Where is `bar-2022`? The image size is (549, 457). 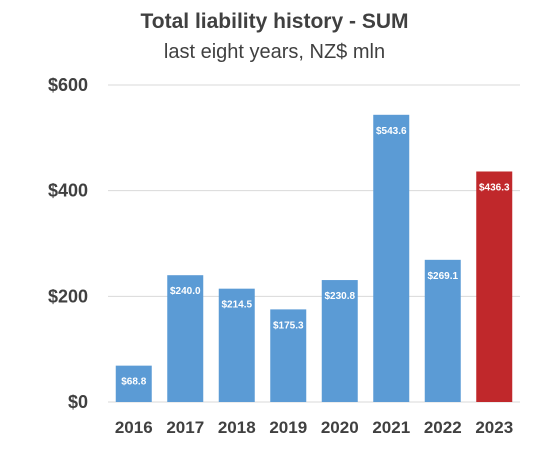
bar-2022 is located at coordinates (442, 330).